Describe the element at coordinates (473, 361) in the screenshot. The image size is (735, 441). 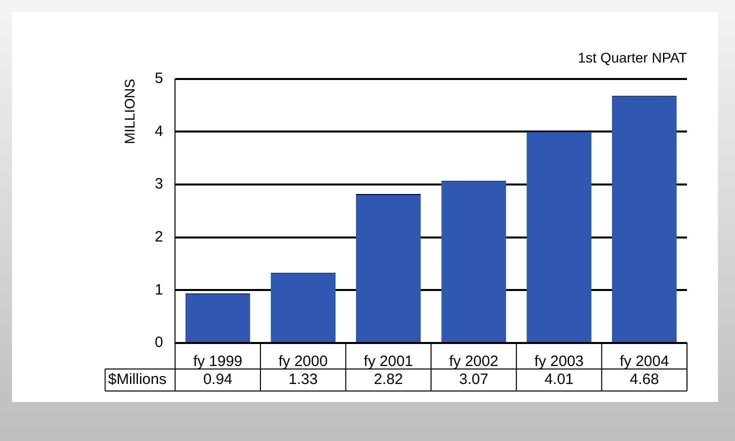
I see `x-tick-label: fy 2002` at that location.